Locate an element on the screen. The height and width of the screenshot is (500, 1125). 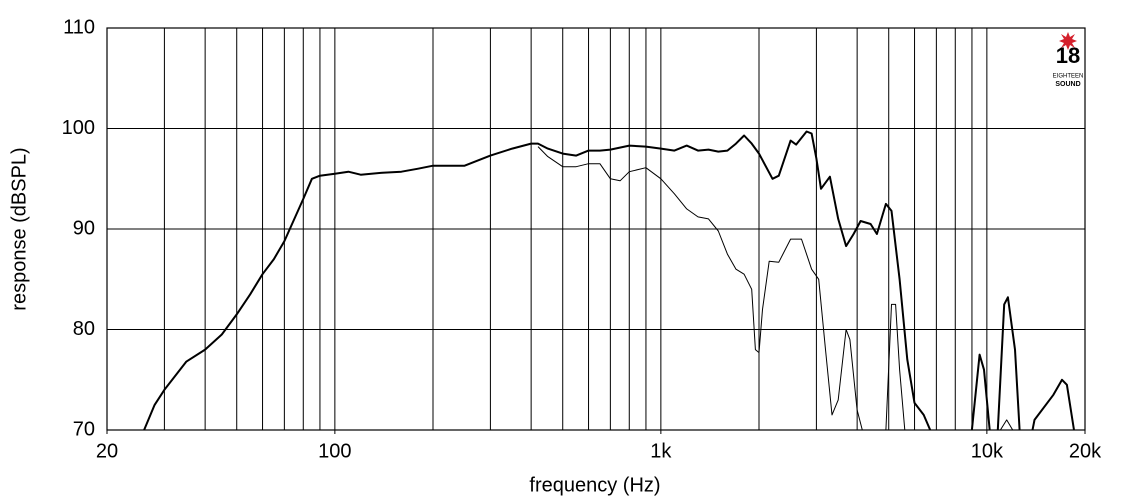
logo: 18 EIGHTEEN SOUND is located at coordinates (1068, 60).